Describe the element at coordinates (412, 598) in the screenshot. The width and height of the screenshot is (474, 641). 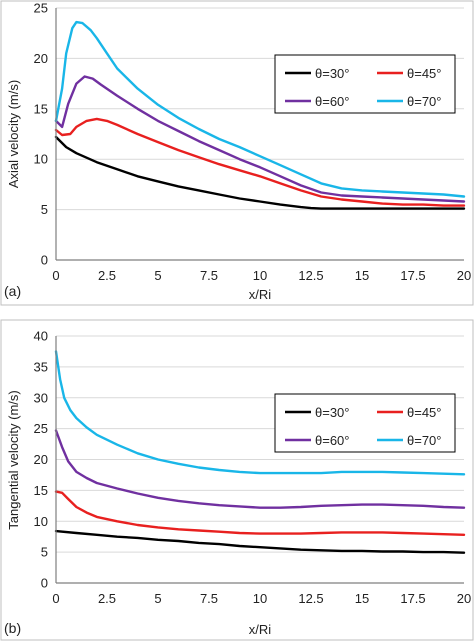
I see `xtick-label-b-7: 17.5` at that location.